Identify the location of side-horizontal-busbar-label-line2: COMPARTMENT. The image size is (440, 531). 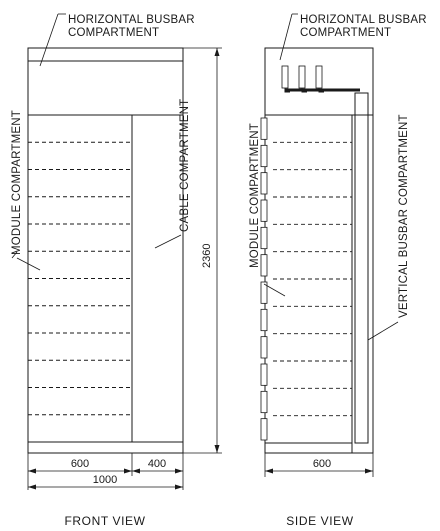
(345, 33).